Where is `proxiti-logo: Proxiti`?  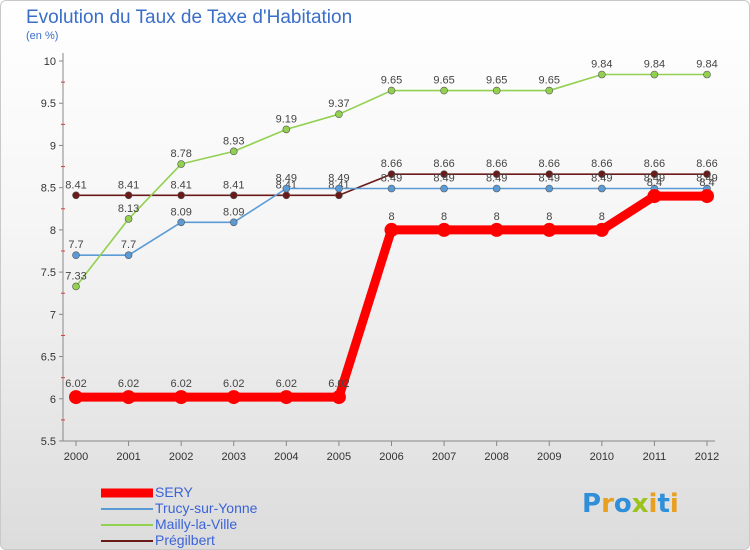
proxiti-logo: Proxiti is located at coordinates (630, 504).